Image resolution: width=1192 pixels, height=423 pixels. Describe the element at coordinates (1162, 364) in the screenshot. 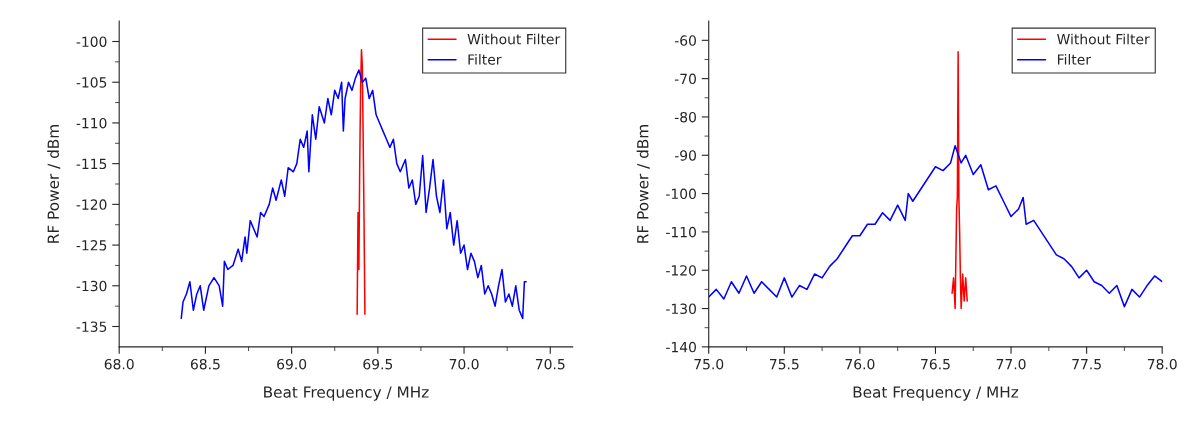

I see `x-tick-label: 78.0` at that location.